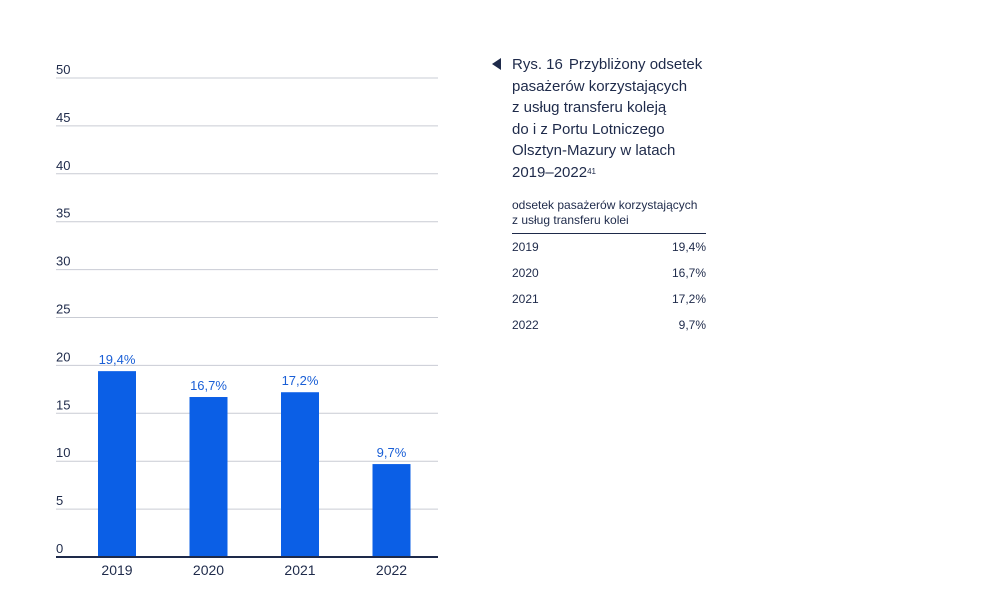 The image size is (1000, 592). What do you see at coordinates (588, 129) in the screenshot?
I see `caption-line: do i z Portu Lotniczego` at bounding box center [588, 129].